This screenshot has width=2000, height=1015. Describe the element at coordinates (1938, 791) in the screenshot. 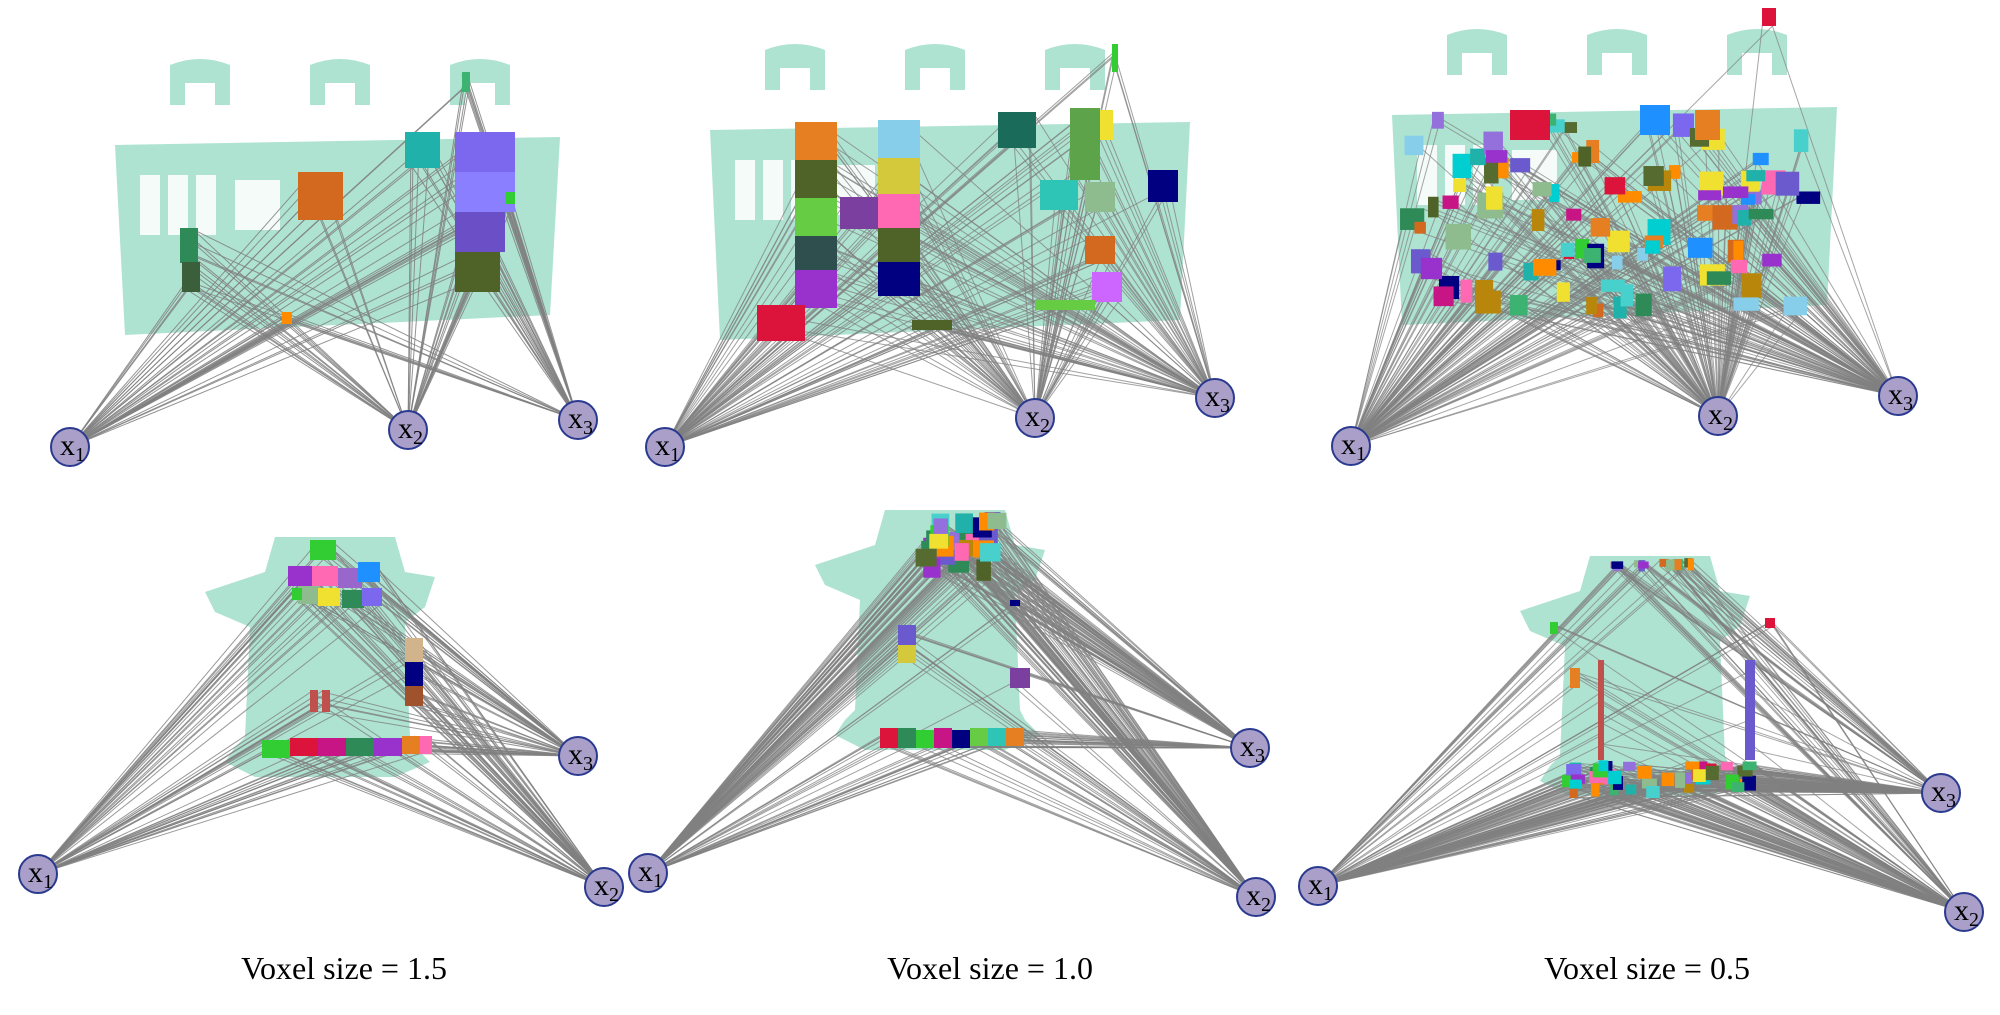

I see `node-label: x` at that location.